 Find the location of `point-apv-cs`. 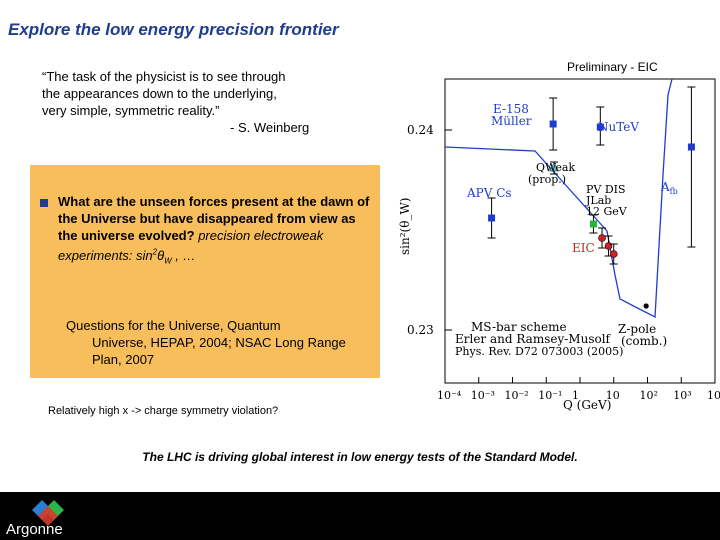

point-apv-cs is located at coordinates (492, 218).